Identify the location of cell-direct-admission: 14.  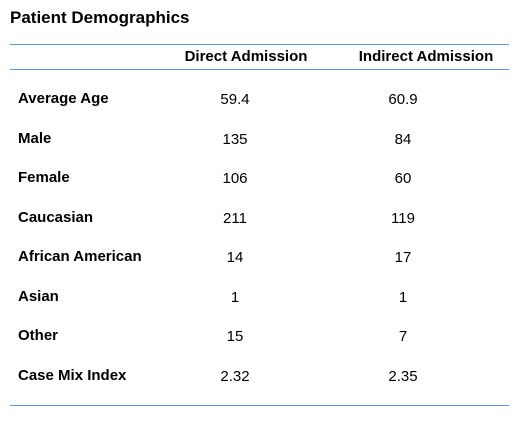
(235, 257).